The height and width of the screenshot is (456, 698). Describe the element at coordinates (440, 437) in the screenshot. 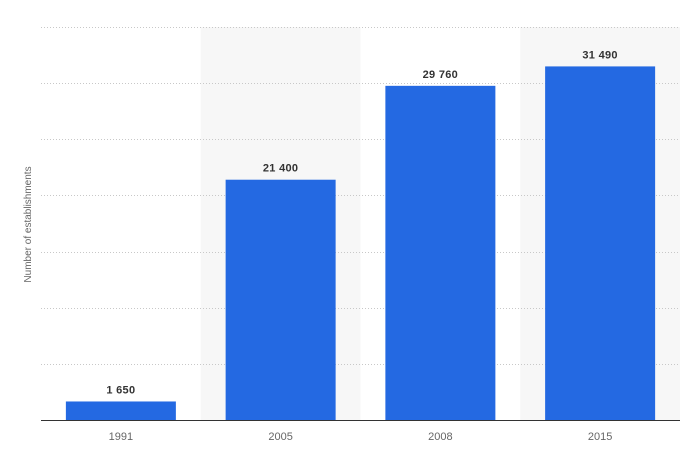

I see `x-tick-label: 2008` at that location.